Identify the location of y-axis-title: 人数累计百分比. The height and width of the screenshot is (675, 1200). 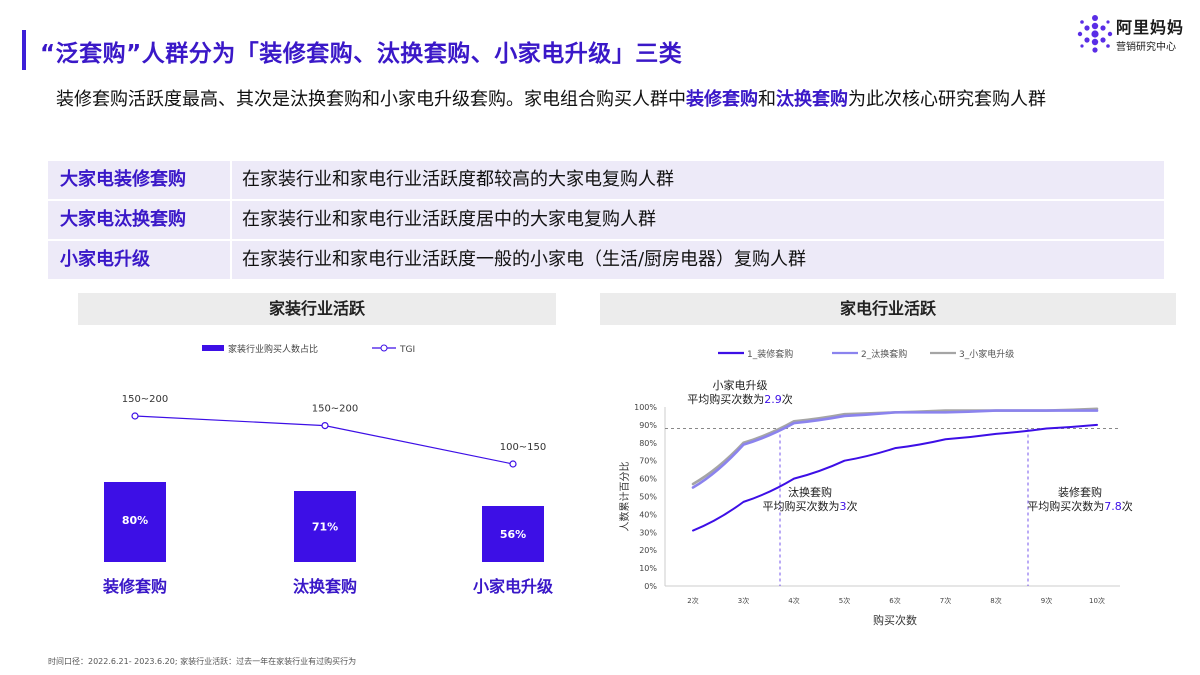
(624, 497).